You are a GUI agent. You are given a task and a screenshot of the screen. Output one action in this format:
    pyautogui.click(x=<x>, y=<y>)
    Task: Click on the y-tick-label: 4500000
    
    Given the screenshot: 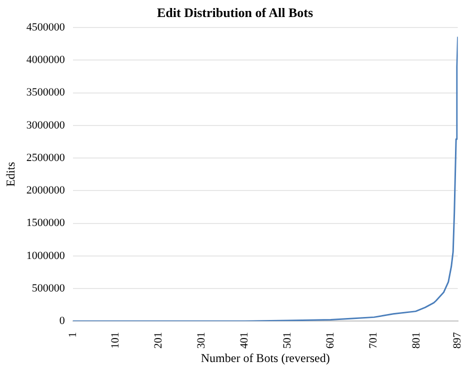 What is the action you would take?
    pyautogui.click(x=46, y=27)
    